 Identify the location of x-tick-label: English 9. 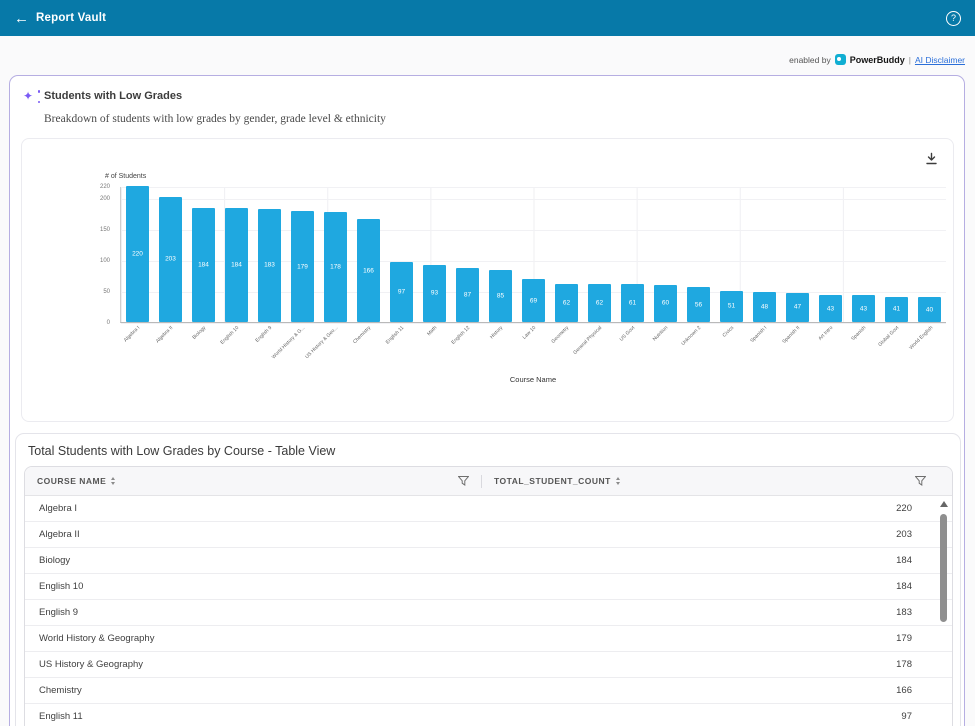
(263, 334).